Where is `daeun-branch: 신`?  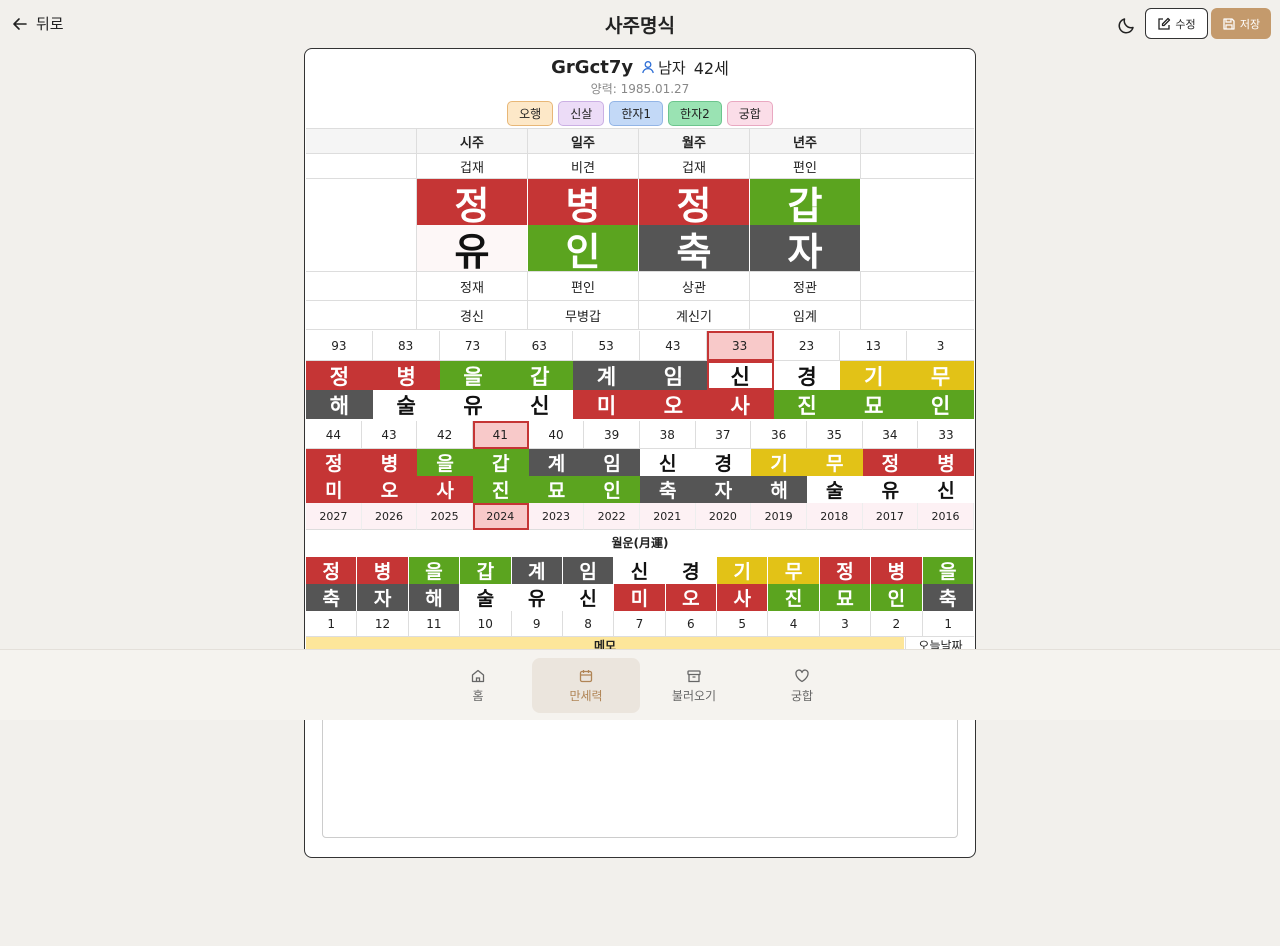
daeun-branch: 신 is located at coordinates (540, 404).